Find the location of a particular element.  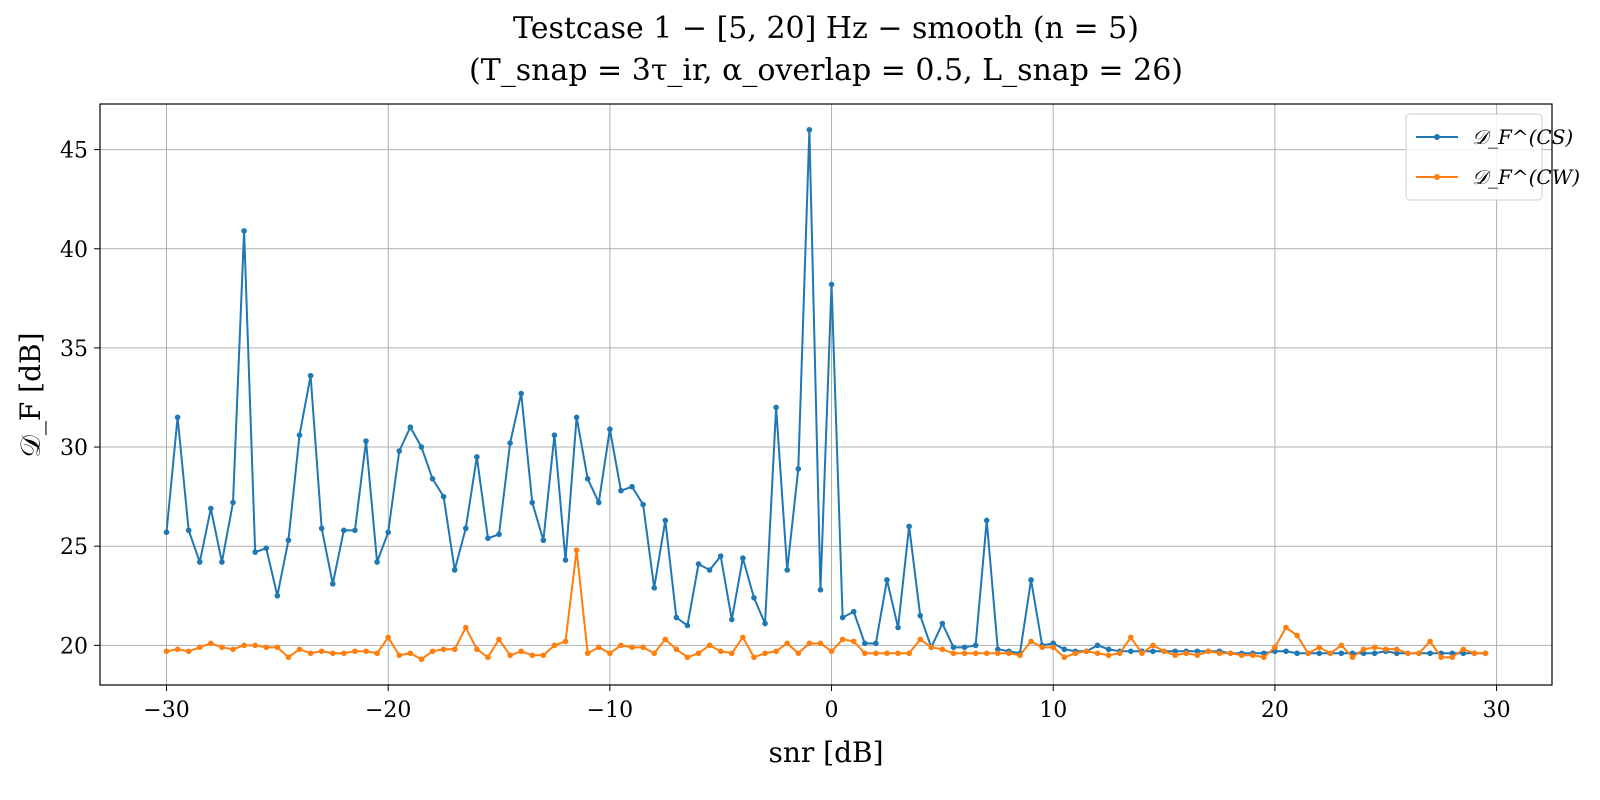

y-tick-label: 20 is located at coordinates (74, 646).